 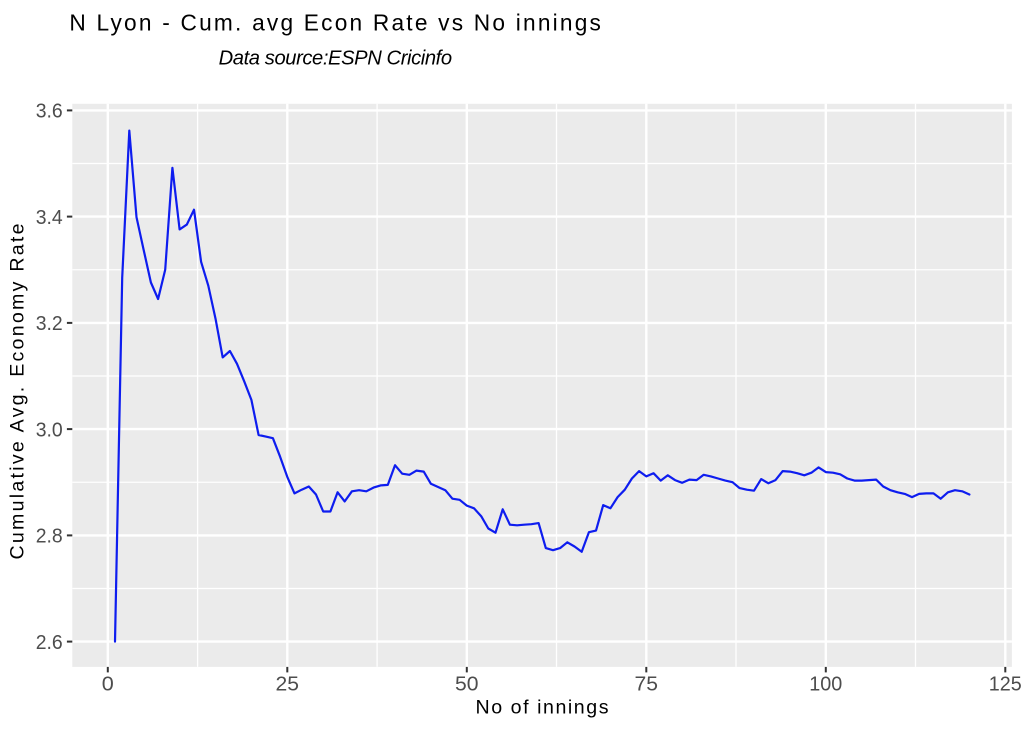 I want to click on svg-text: 100, so click(x=825, y=684).